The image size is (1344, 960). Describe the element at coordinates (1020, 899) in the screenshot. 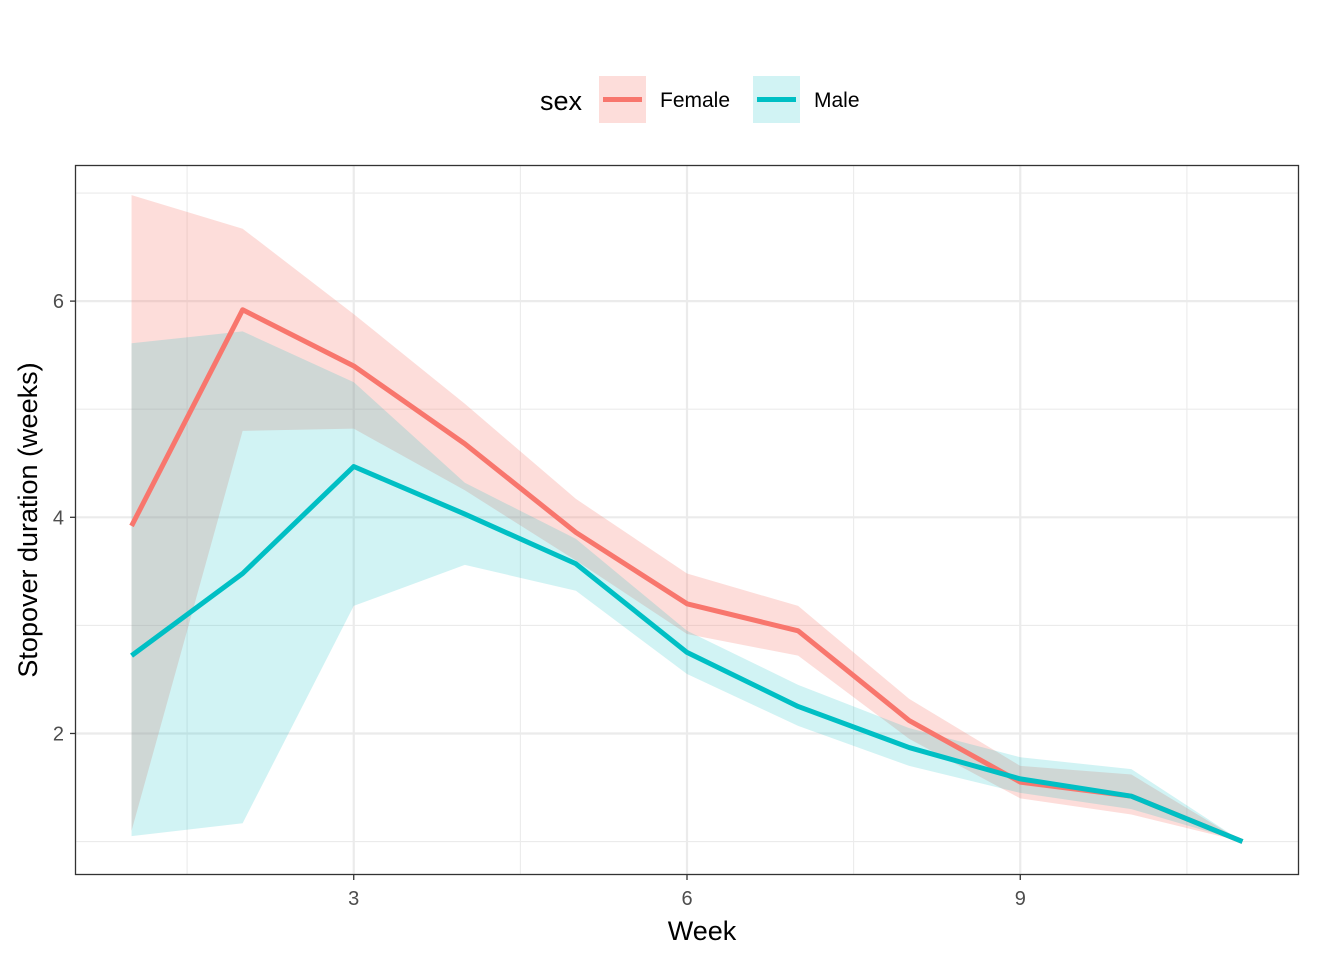

I see `x-tick-label: 9` at that location.